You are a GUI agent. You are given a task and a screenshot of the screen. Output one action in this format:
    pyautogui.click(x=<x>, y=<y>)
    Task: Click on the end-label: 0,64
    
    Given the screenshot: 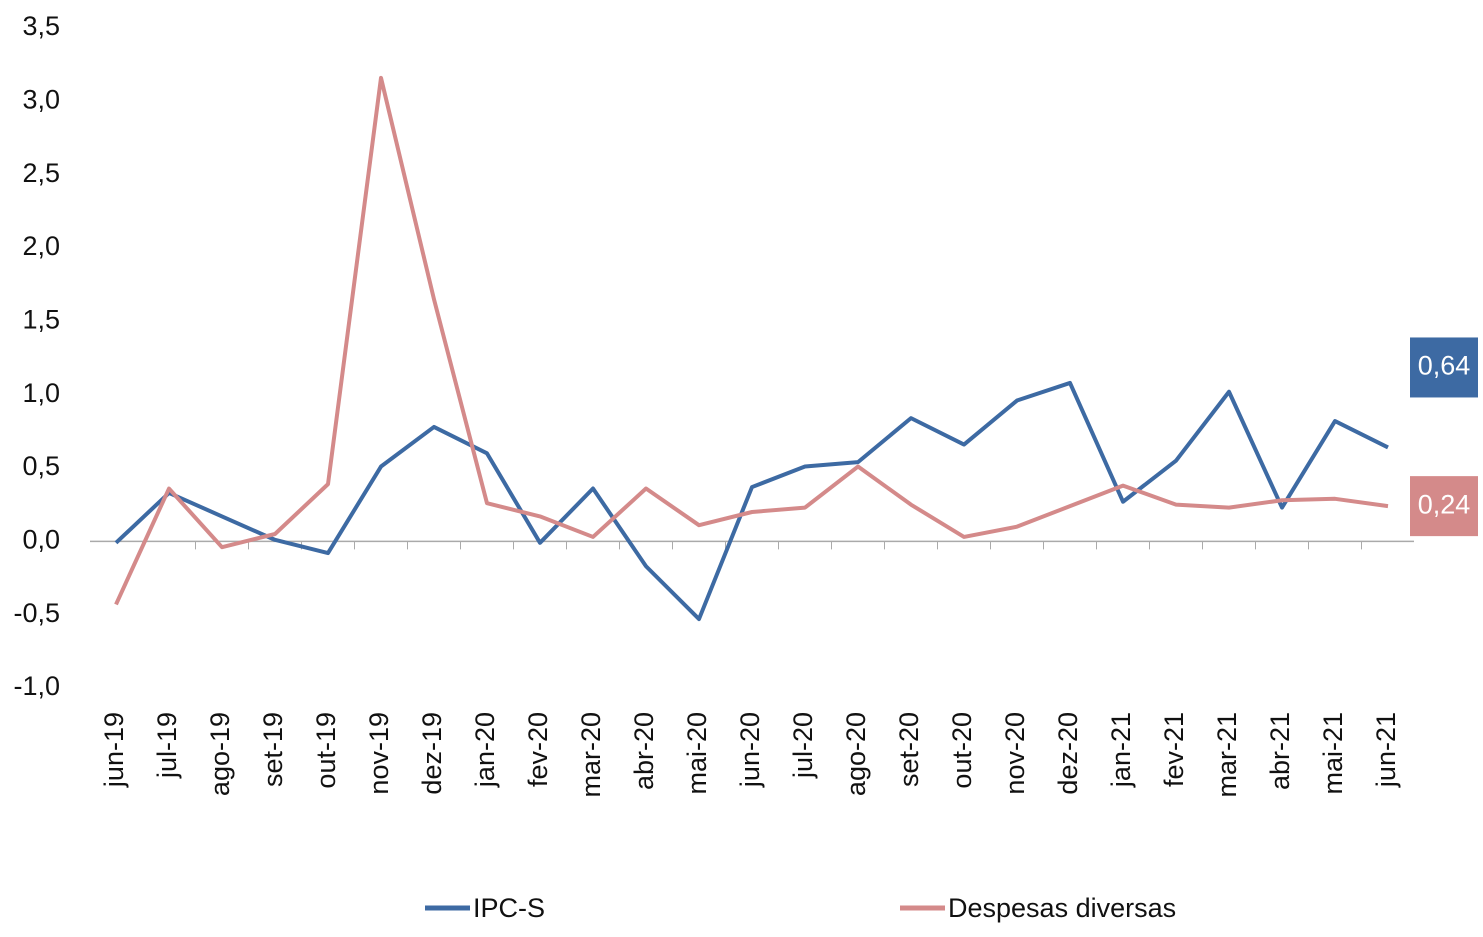 What is the action you would take?
    pyautogui.click(x=1444, y=366)
    